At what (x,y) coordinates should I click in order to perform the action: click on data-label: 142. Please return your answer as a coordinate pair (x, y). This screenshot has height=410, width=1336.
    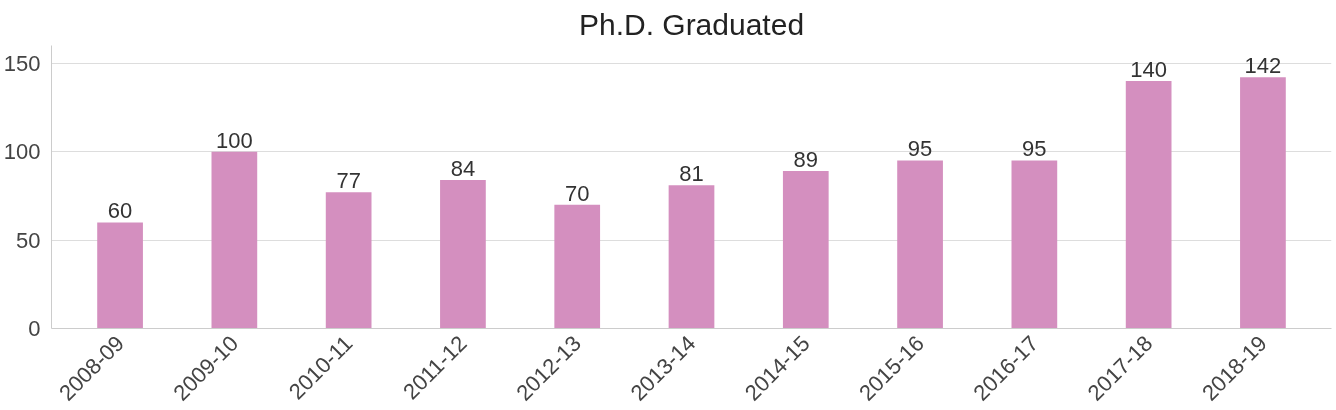
    Looking at the image, I should click on (1263, 66).